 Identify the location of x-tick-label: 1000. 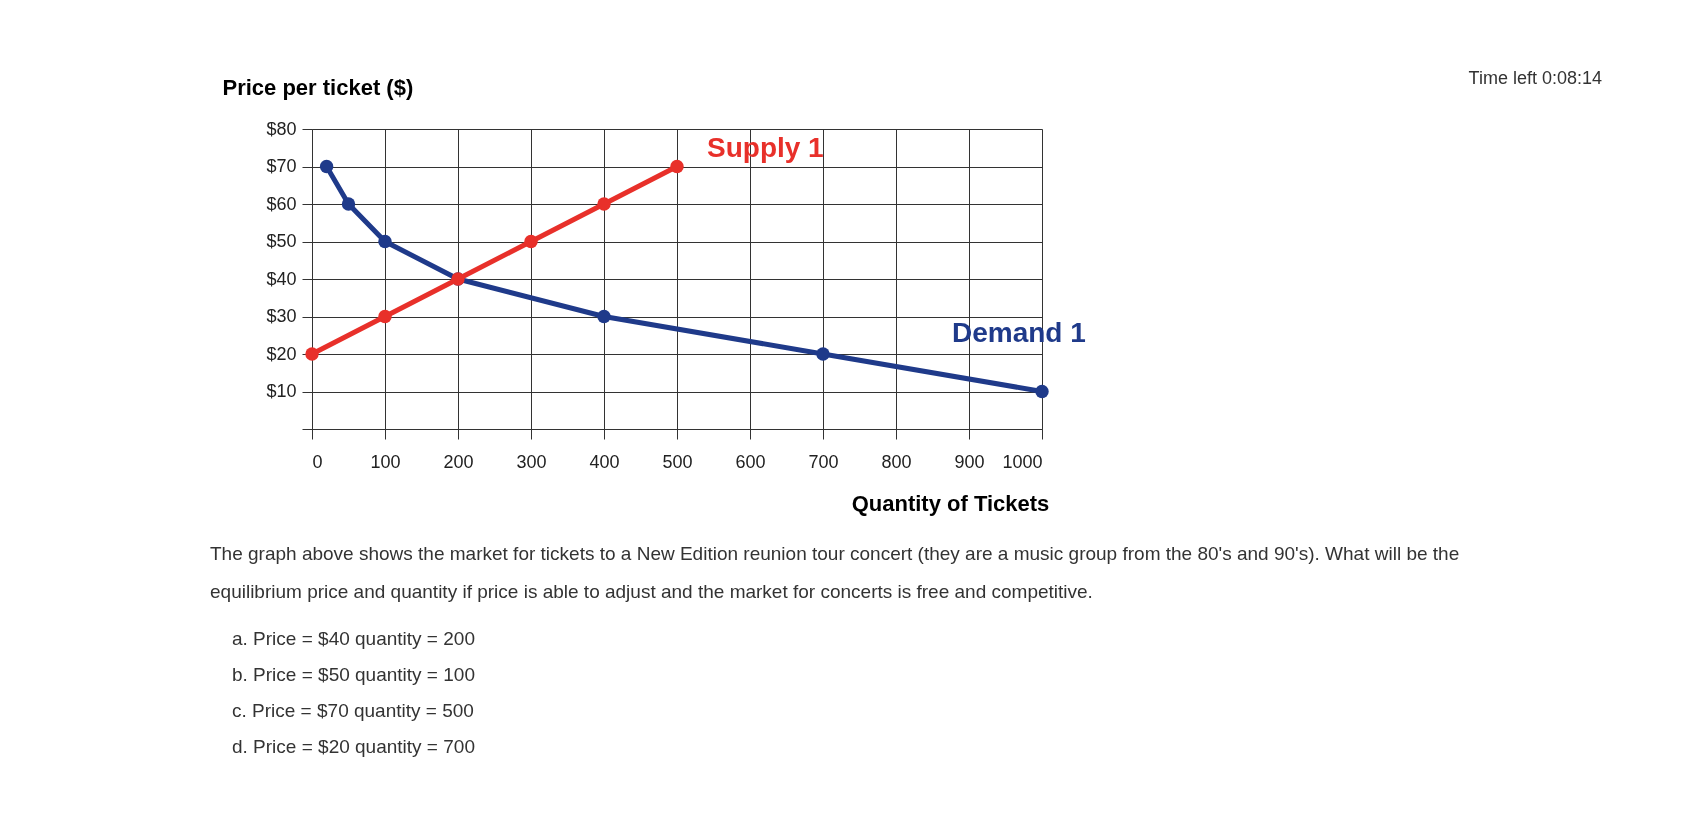
(1022, 461).